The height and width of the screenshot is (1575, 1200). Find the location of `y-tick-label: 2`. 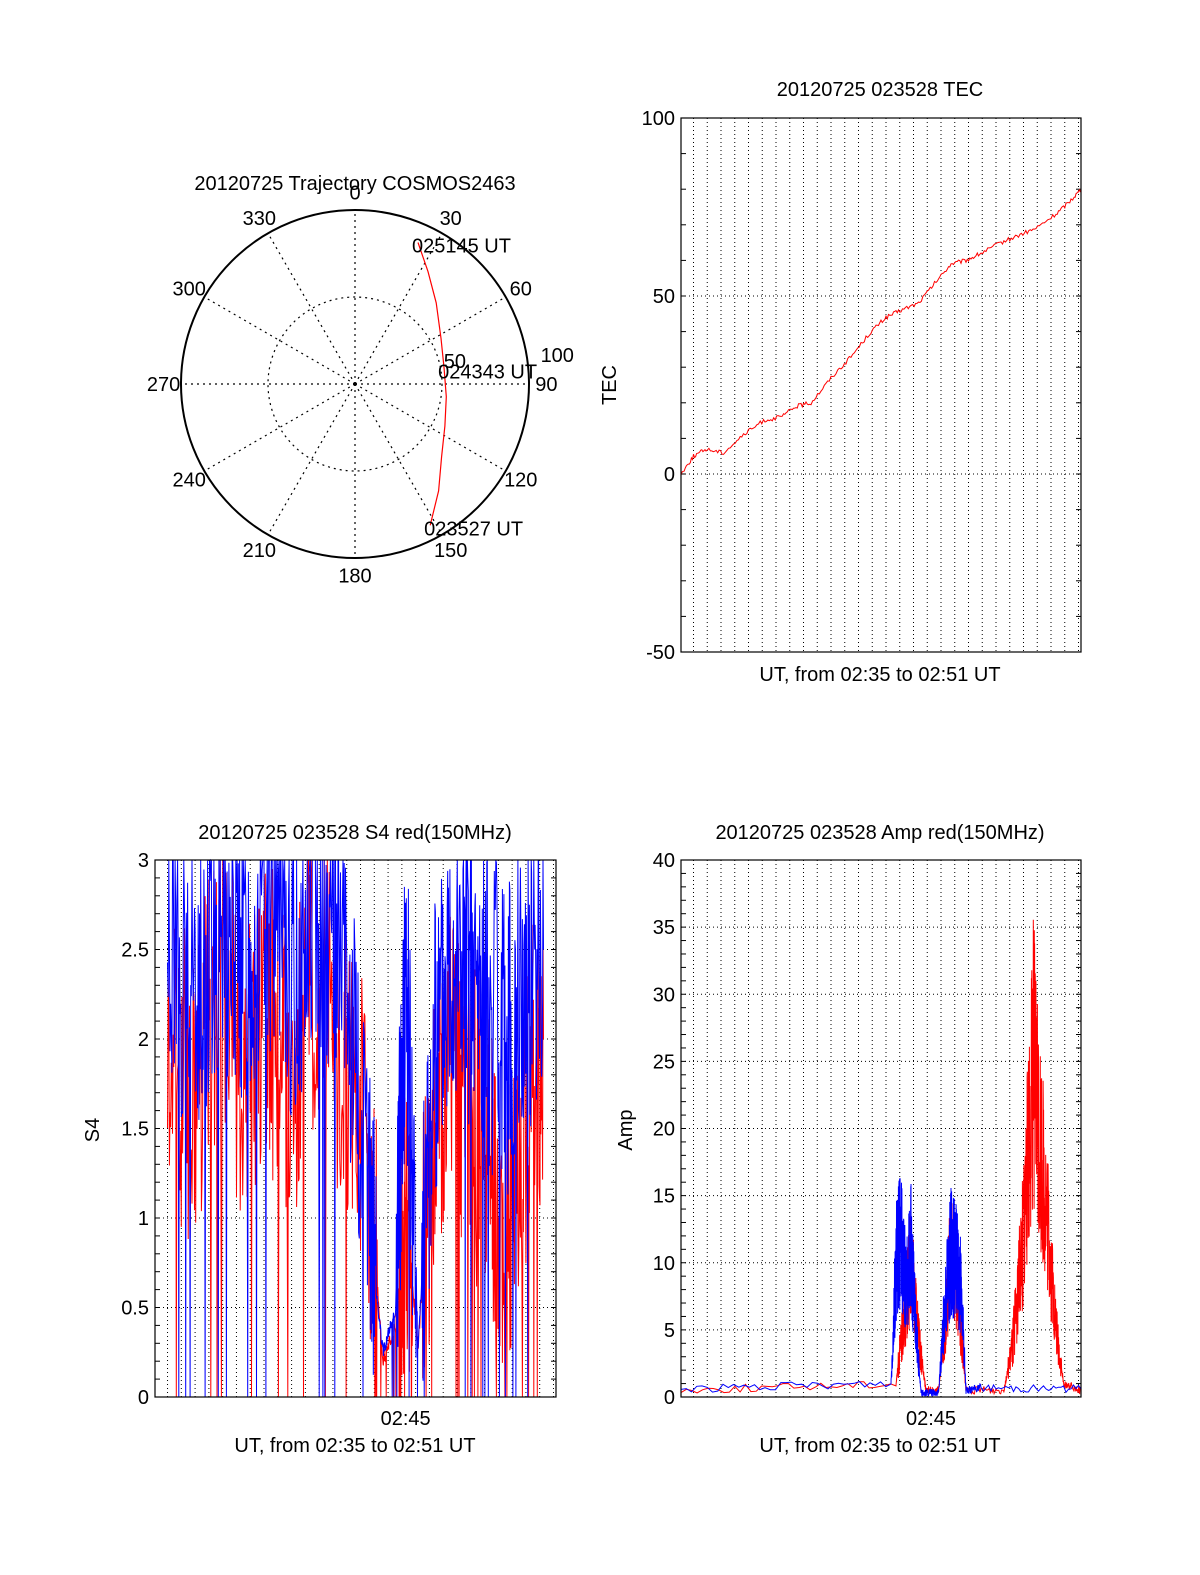

y-tick-label: 2 is located at coordinates (143, 1040).